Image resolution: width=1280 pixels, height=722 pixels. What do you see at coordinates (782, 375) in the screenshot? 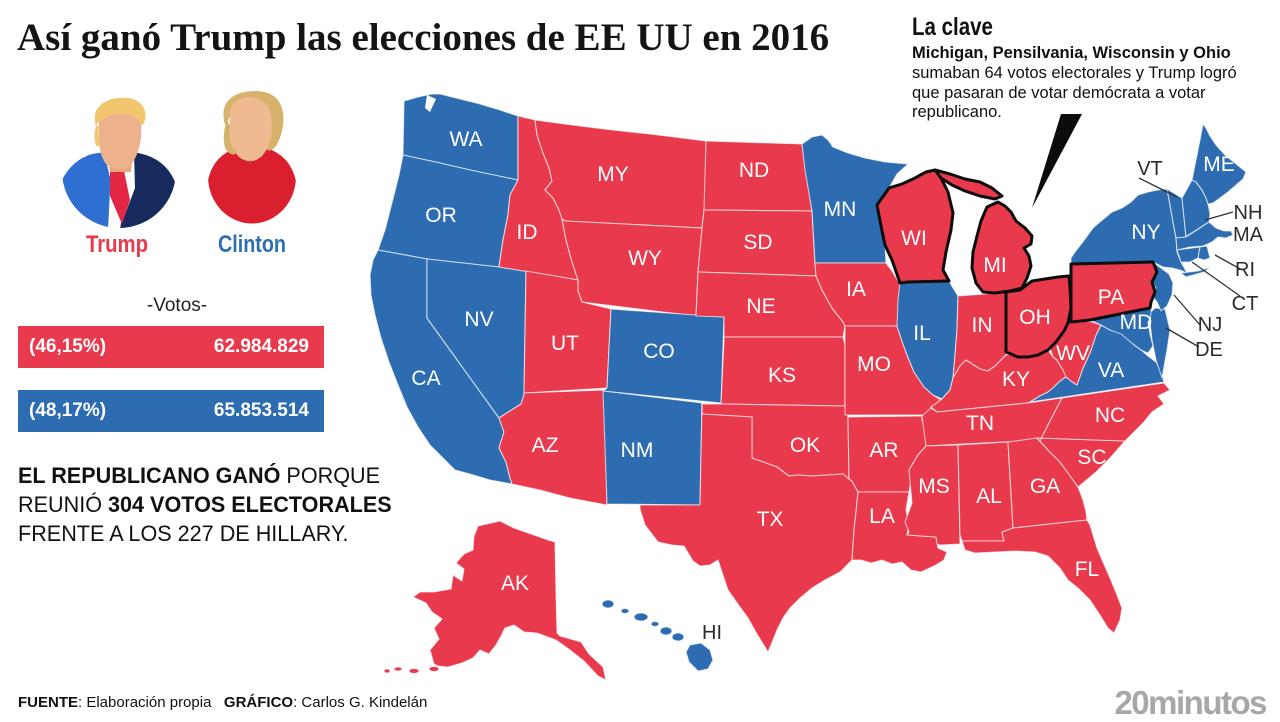
I see `svg-text: KS` at bounding box center [782, 375].